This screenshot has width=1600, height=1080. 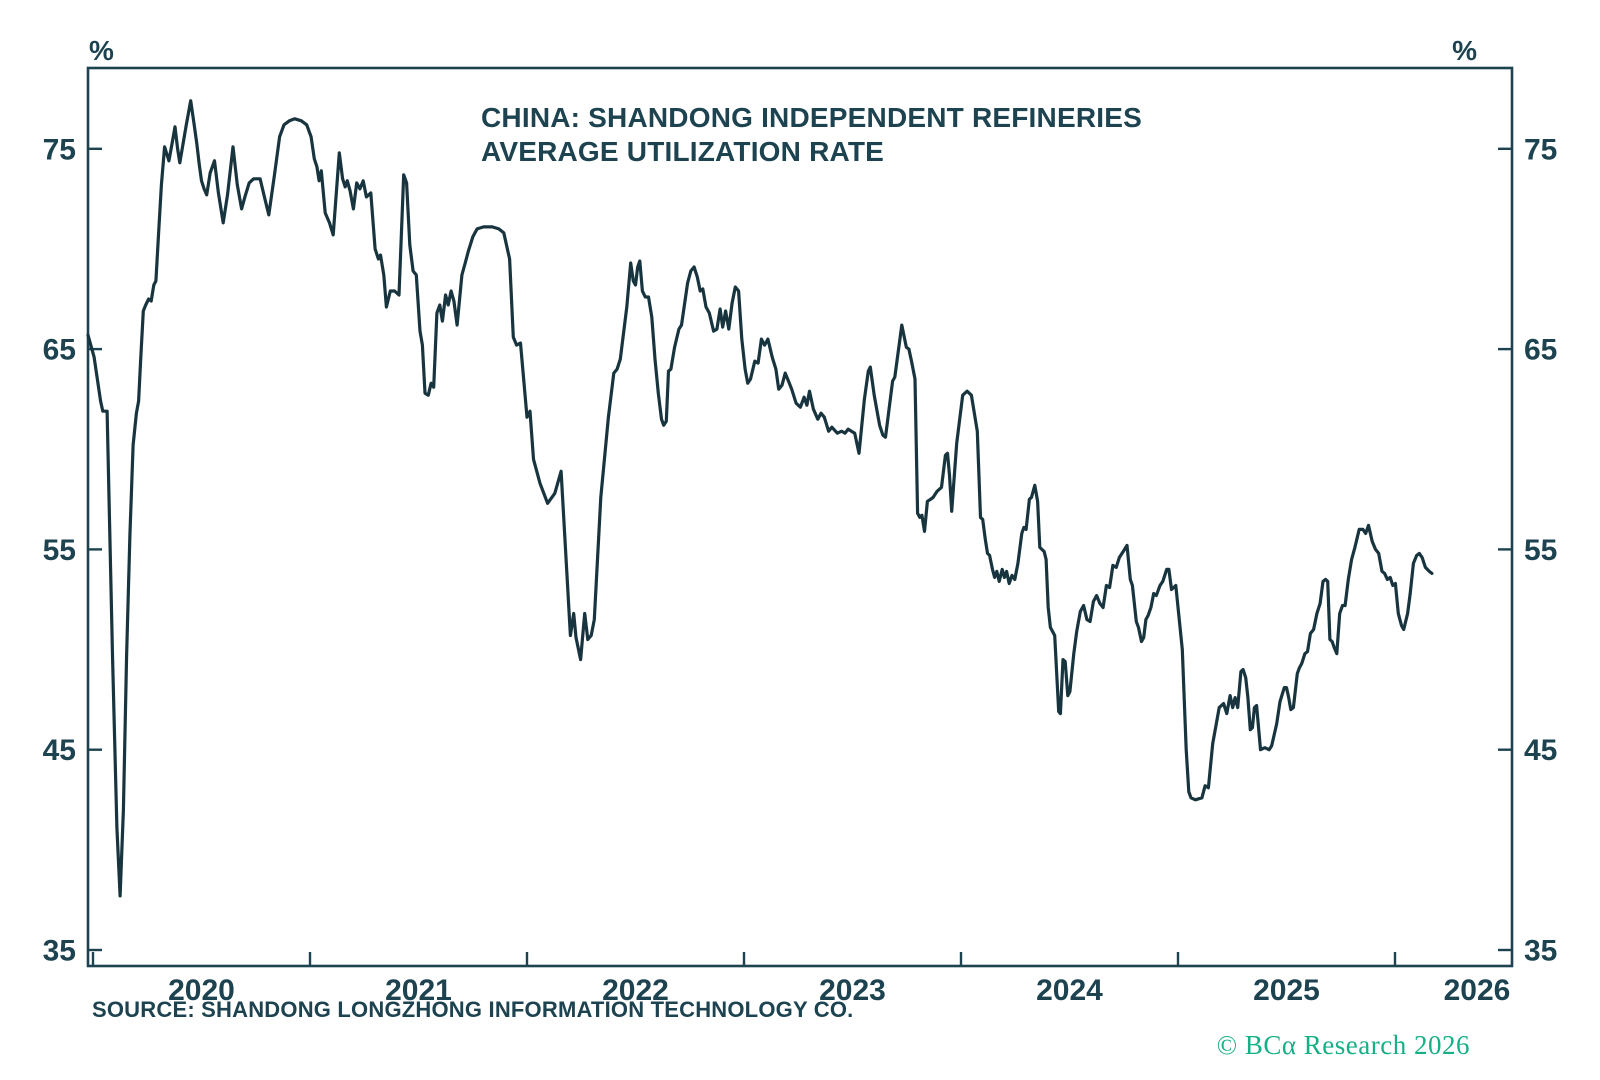 What do you see at coordinates (59, 750) in the screenshot?
I see `y-axis-label-left: 45` at bounding box center [59, 750].